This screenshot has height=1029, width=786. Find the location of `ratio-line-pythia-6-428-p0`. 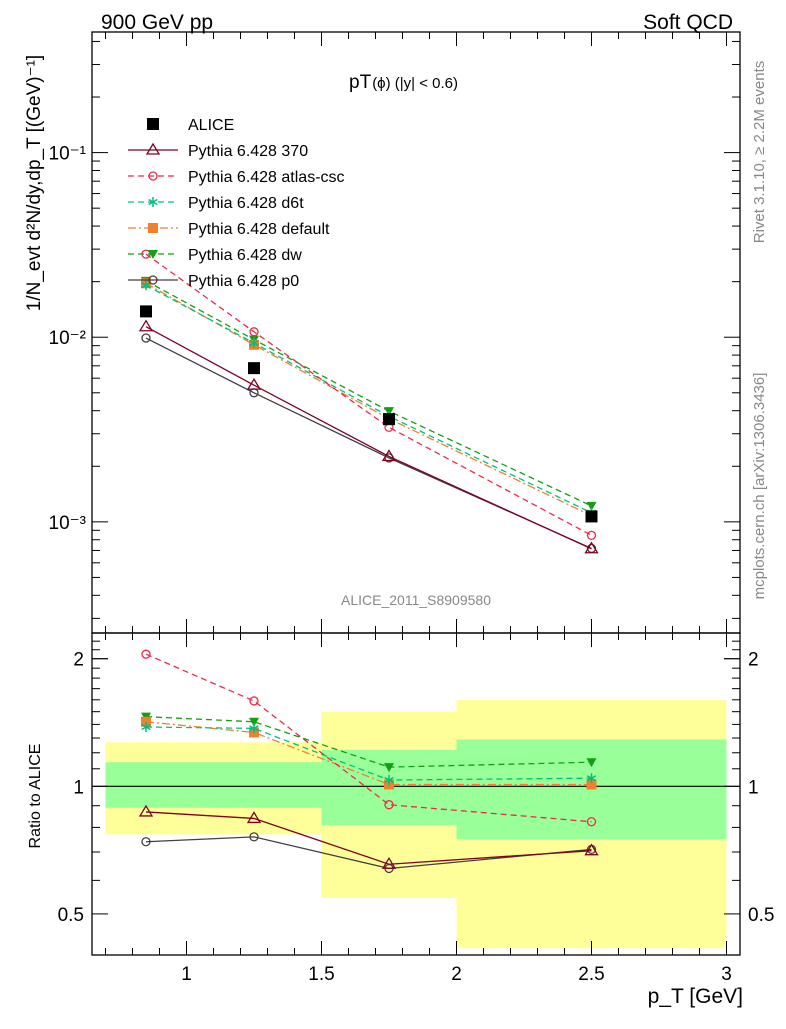

ratio-line-pythia-6-428-p0 is located at coordinates (368, 853).